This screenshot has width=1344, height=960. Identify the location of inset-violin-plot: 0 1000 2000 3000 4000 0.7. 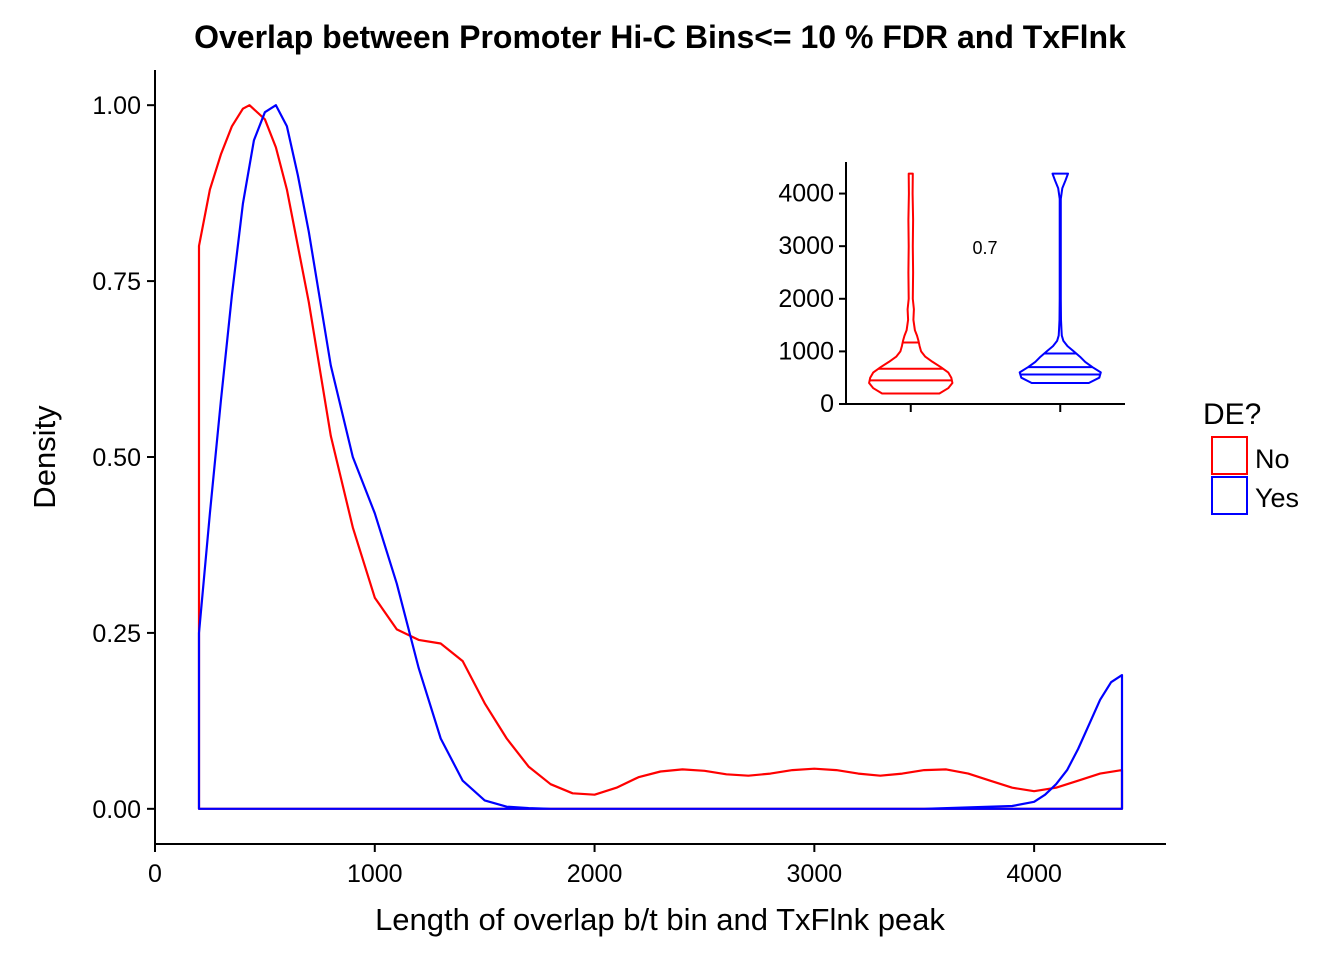
(951, 290).